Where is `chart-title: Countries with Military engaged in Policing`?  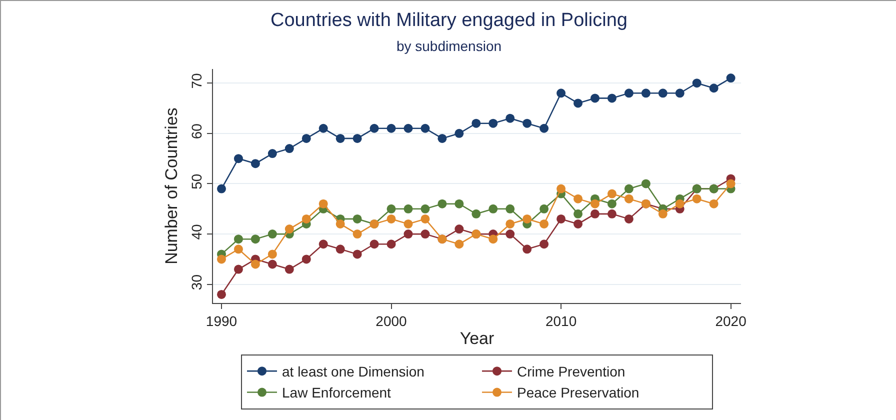 chart-title: Countries with Military engaged in Policing is located at coordinates (449, 21).